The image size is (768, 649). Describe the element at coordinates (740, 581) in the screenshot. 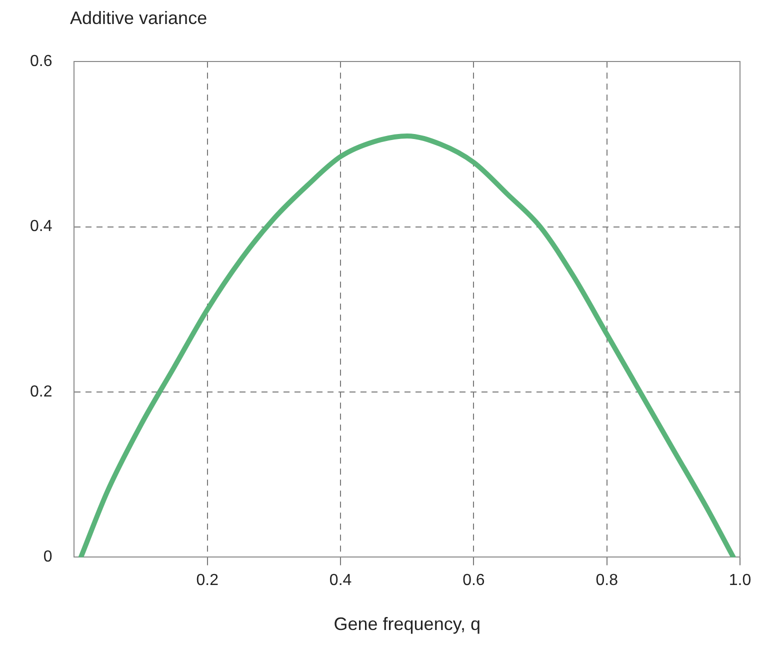

I see `x-tick-label: 1.0` at that location.